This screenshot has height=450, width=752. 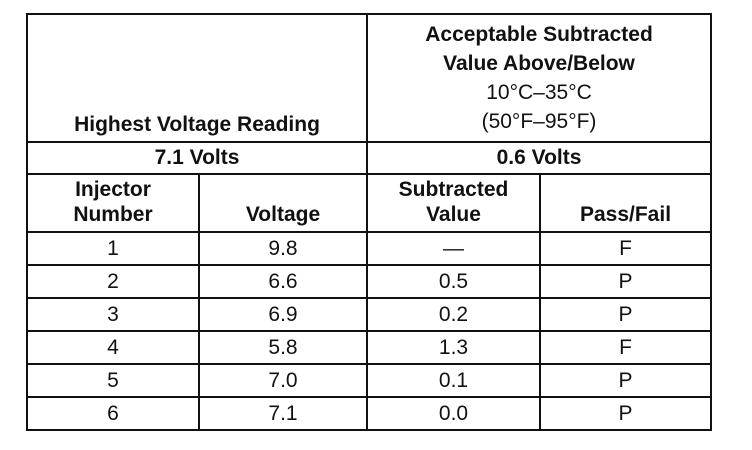 I want to click on acceptable-title-line2: Value Above/Below, so click(x=539, y=63).